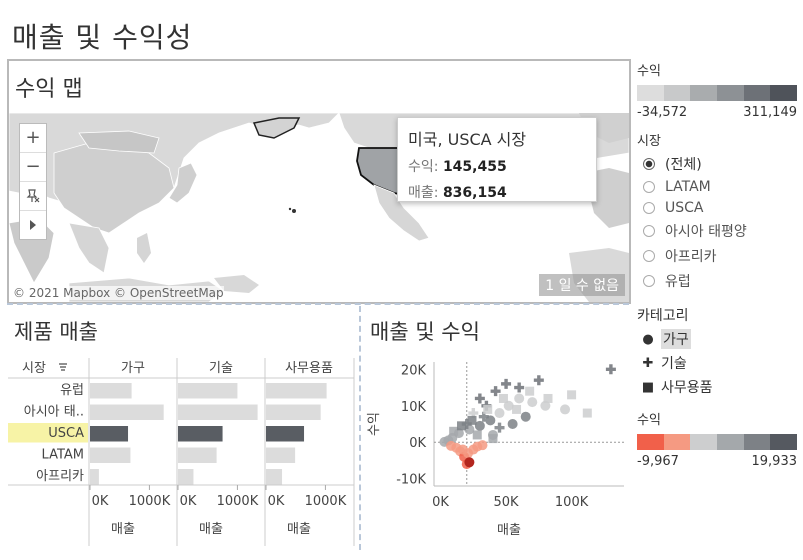 The image size is (803, 560). I want to click on market-option-label: 아시아 태평양, so click(706, 232).